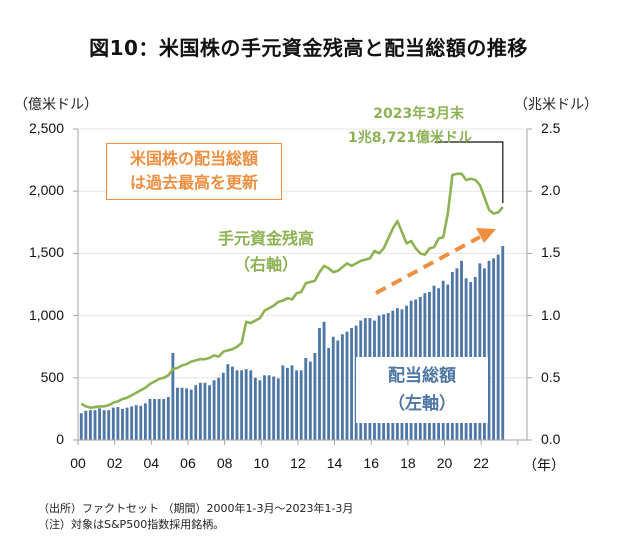 The image size is (617, 553). Describe the element at coordinates (551, 128) in the screenshot. I see `right-tick-label: 2.5` at that location.